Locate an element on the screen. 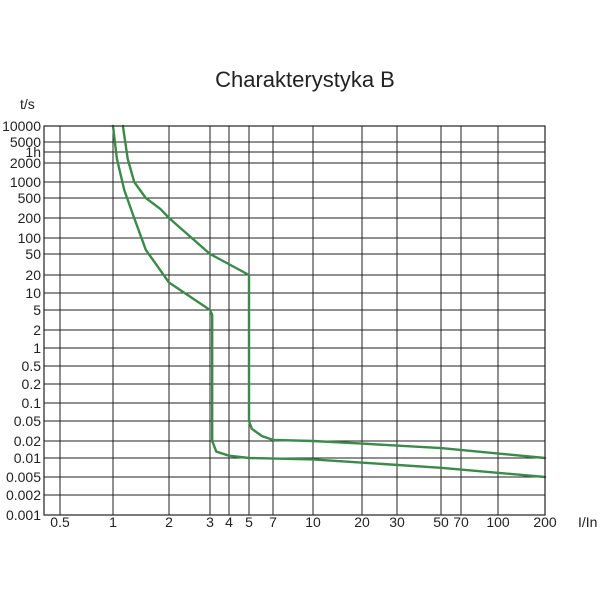 This screenshot has height=600, width=600. x-tick-label: 2 is located at coordinates (169, 522).